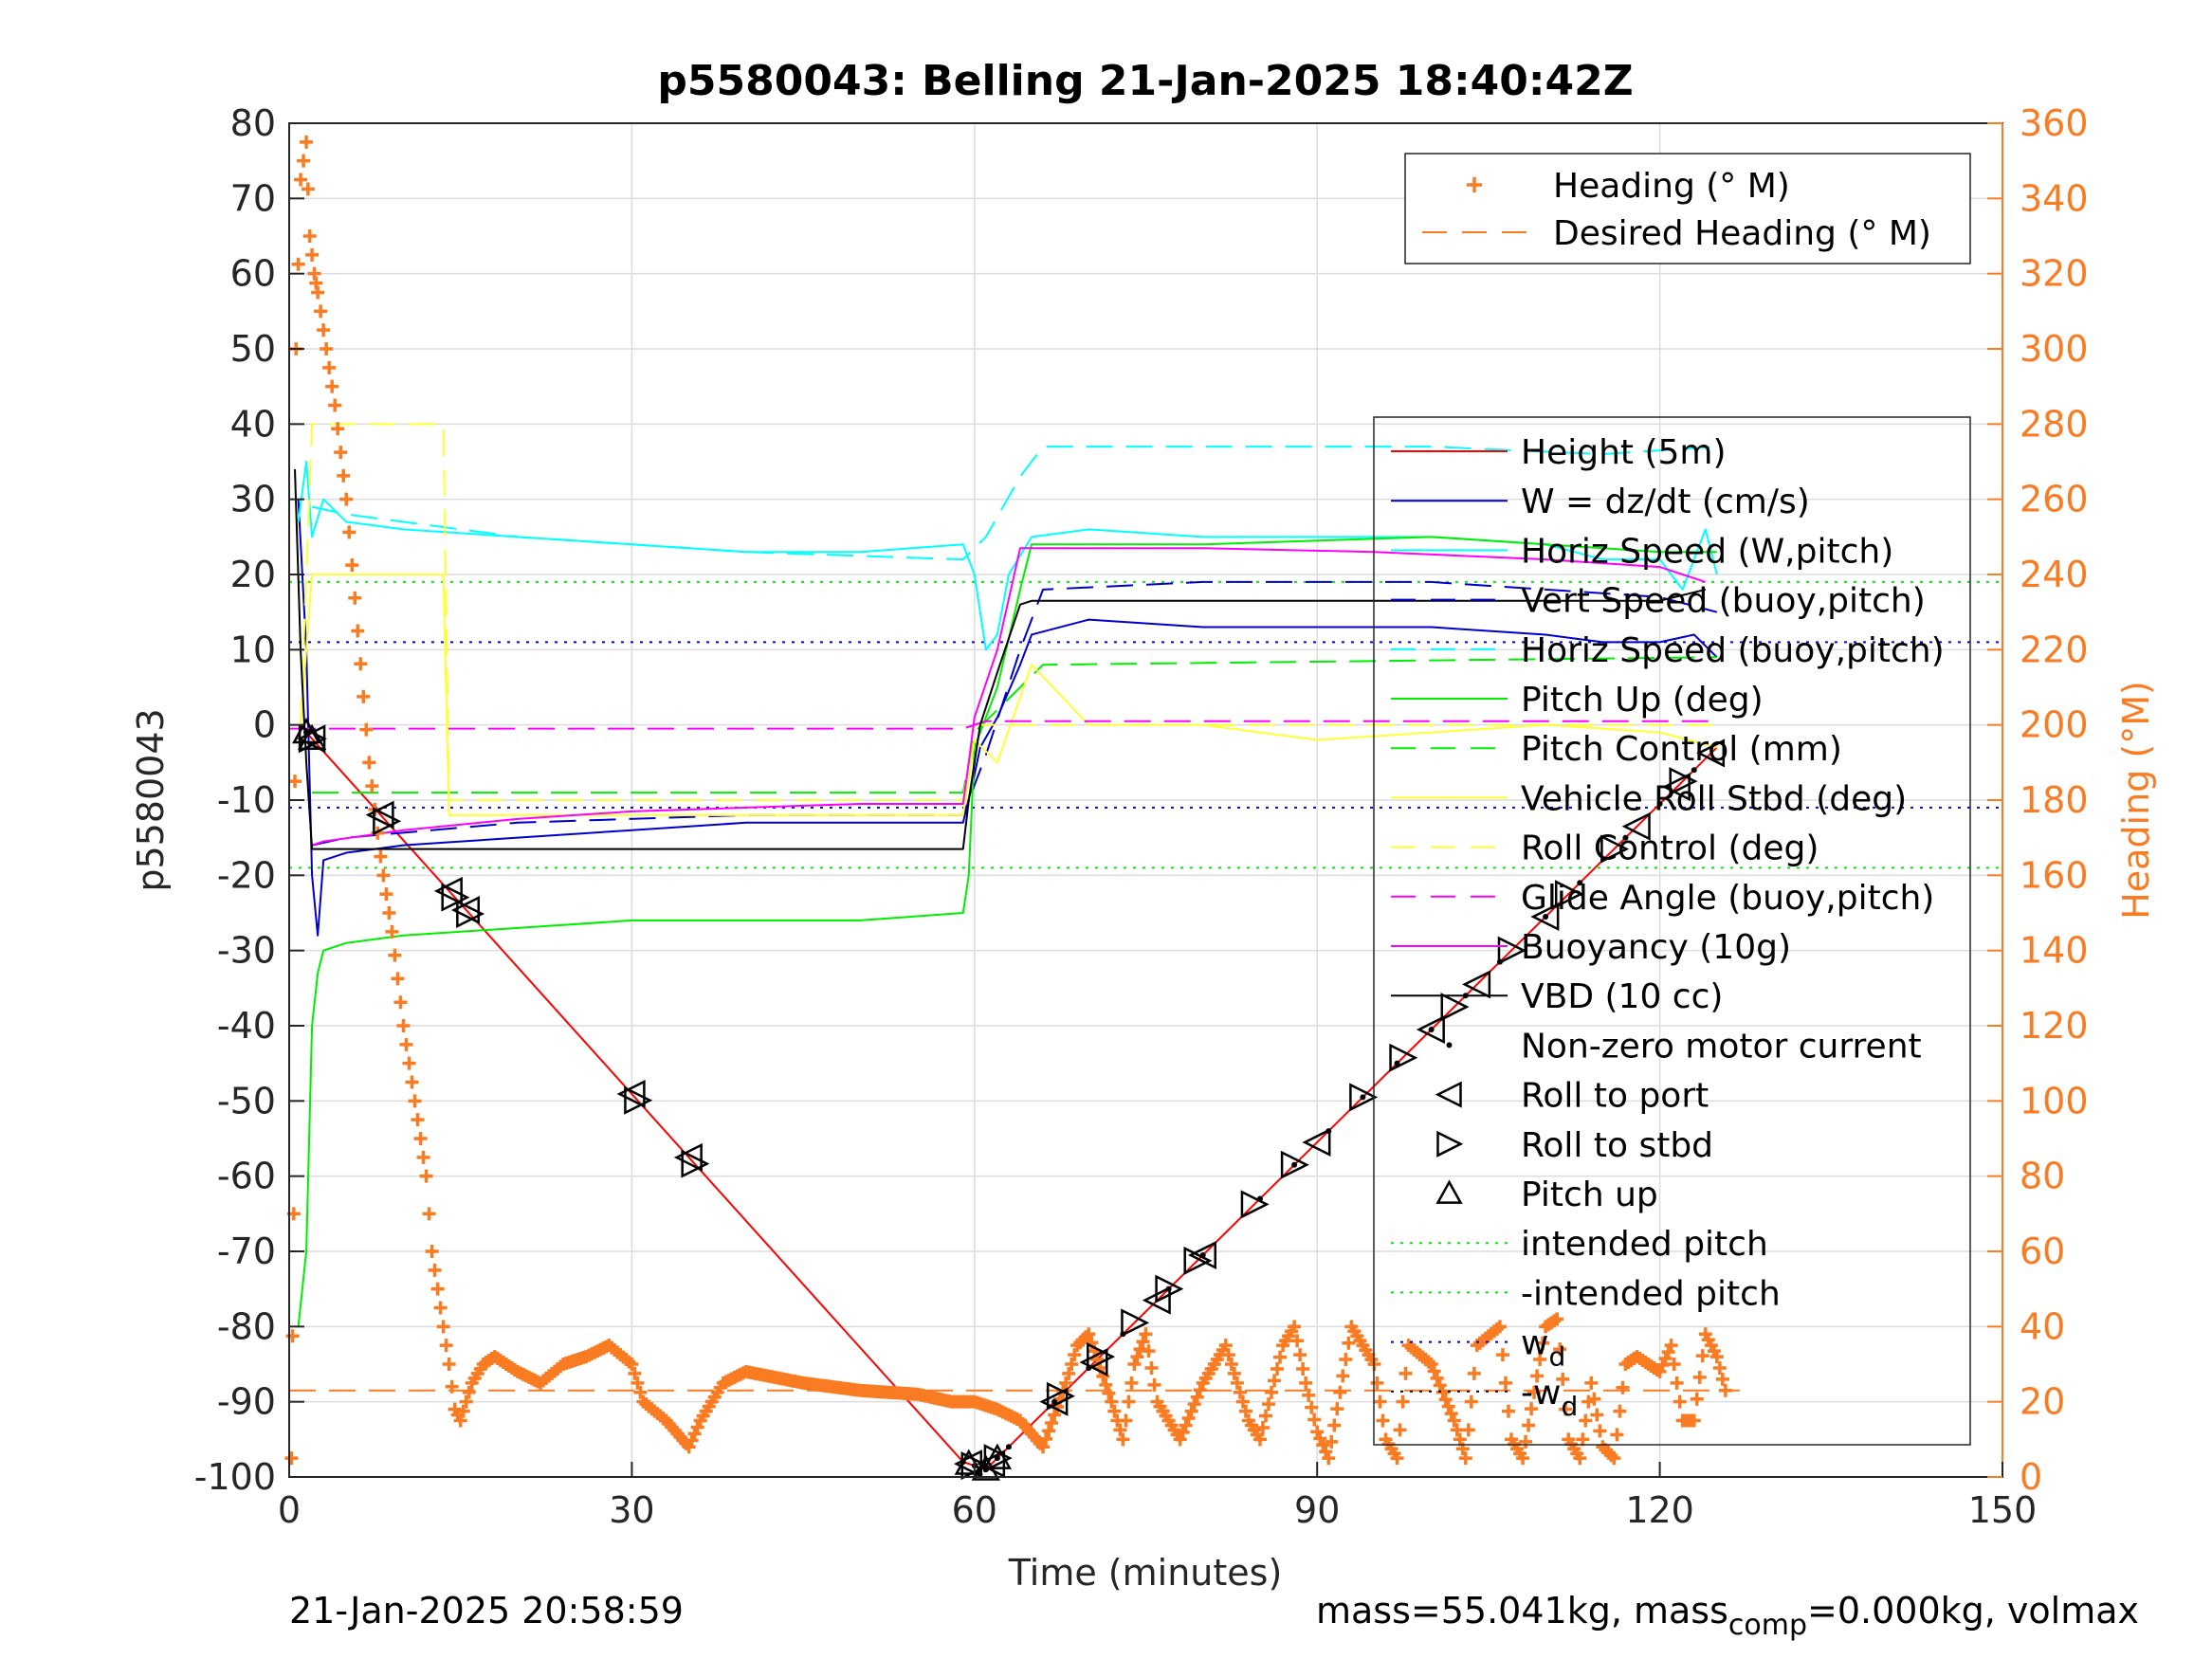 This screenshot has height=1659, width=2212. I want to click on footer-mass-subscript: comp, so click(1767, 1625).